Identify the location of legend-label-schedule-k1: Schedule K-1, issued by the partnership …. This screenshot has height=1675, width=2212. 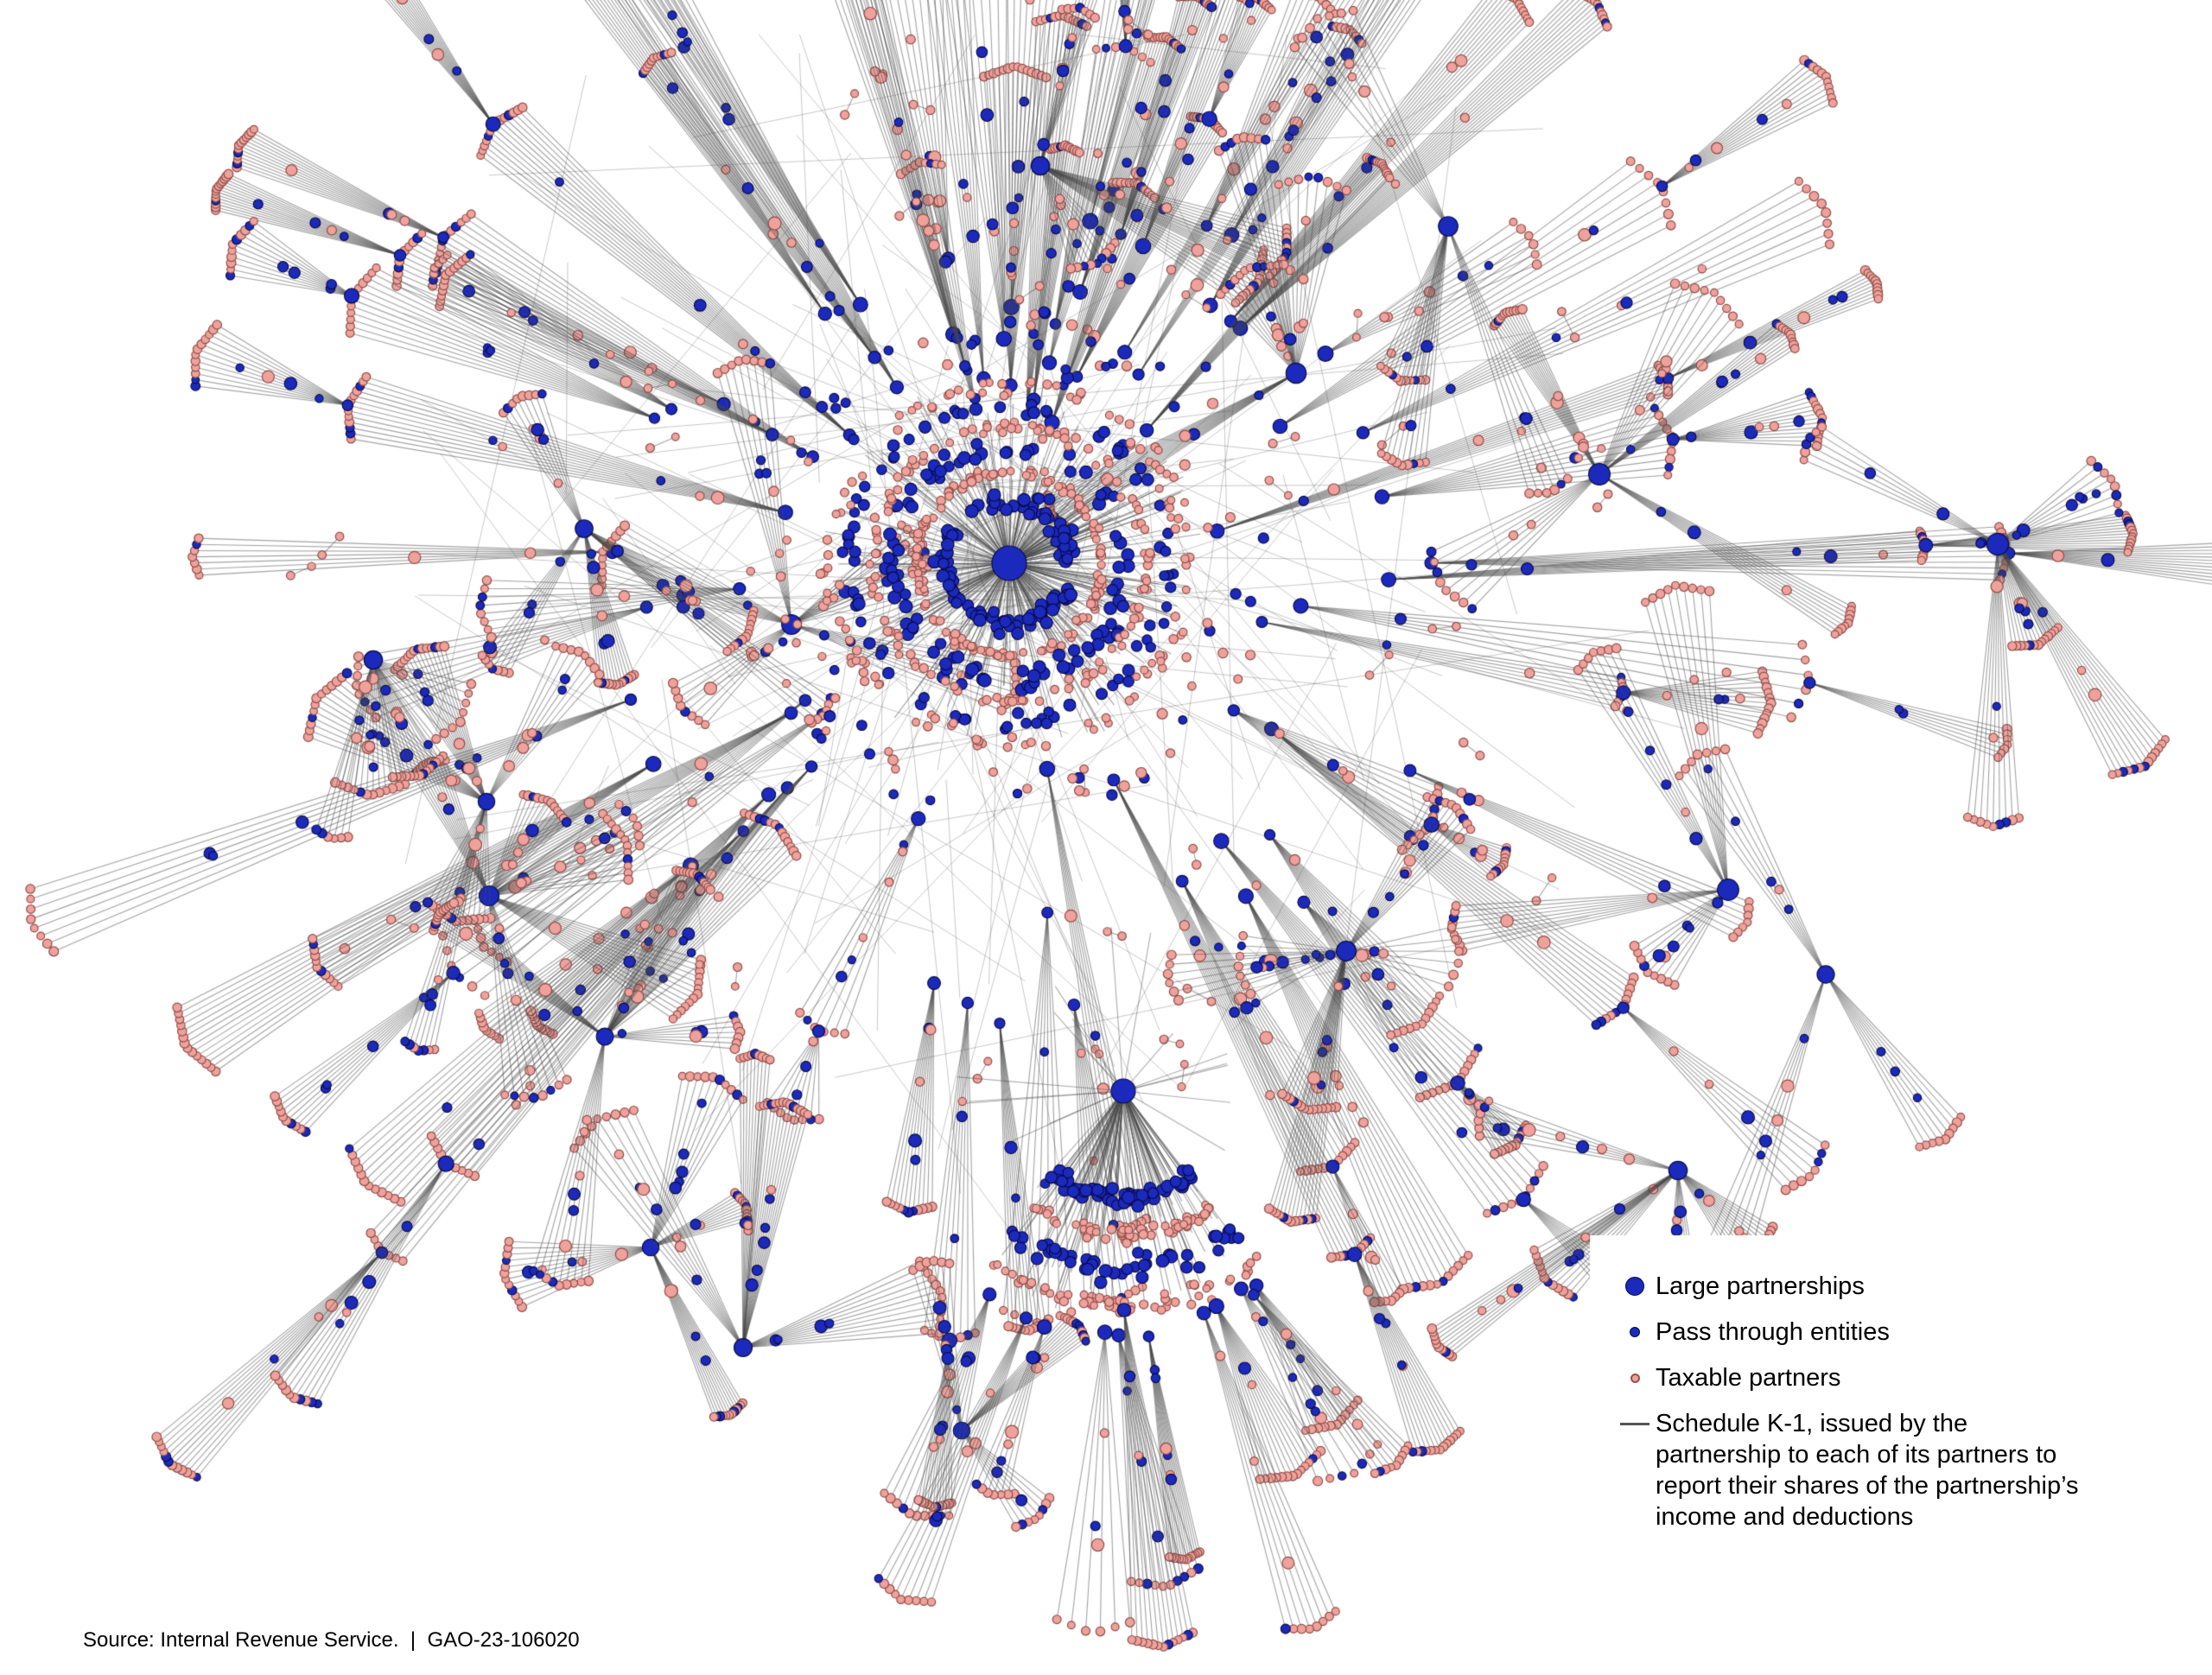
(1867, 1470).